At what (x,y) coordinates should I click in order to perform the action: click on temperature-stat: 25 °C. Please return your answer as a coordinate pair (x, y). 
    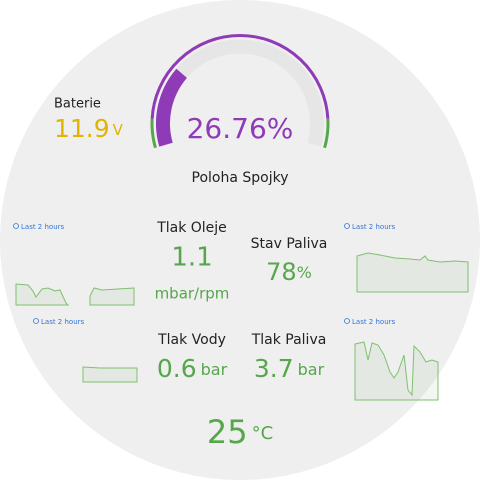
    Looking at the image, I should click on (240, 432).